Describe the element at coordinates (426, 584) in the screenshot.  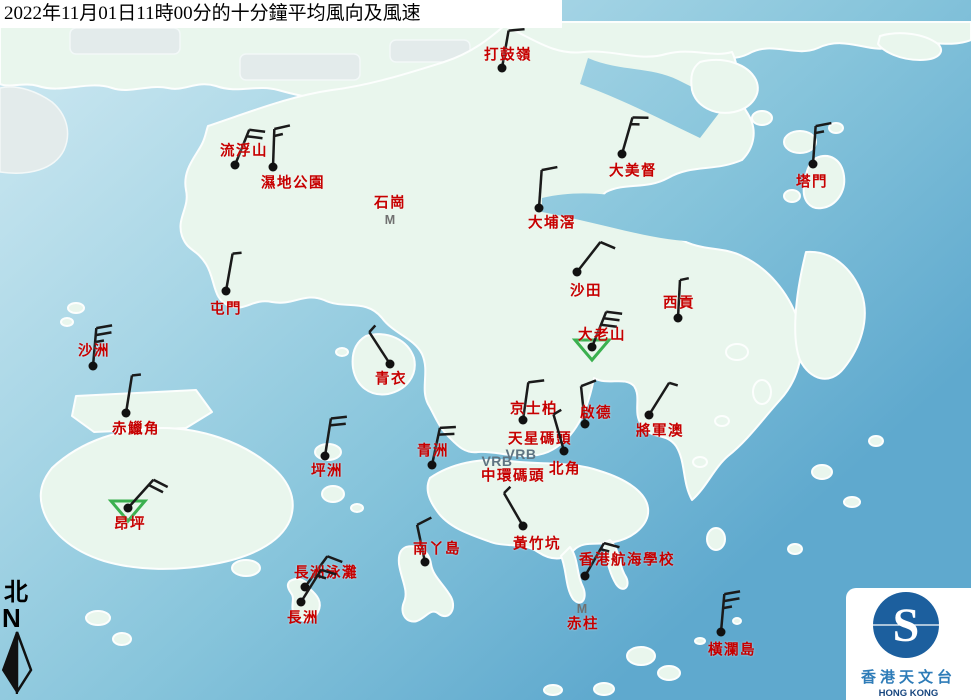
I see `land-lamma` at that location.